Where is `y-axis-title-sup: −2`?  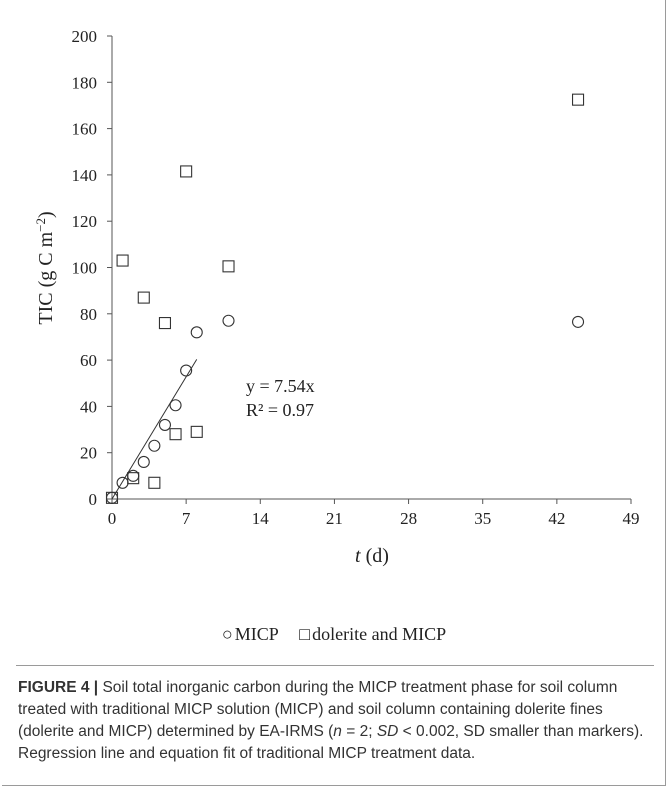
y-axis-title-sup: −2 is located at coordinates (40, 225).